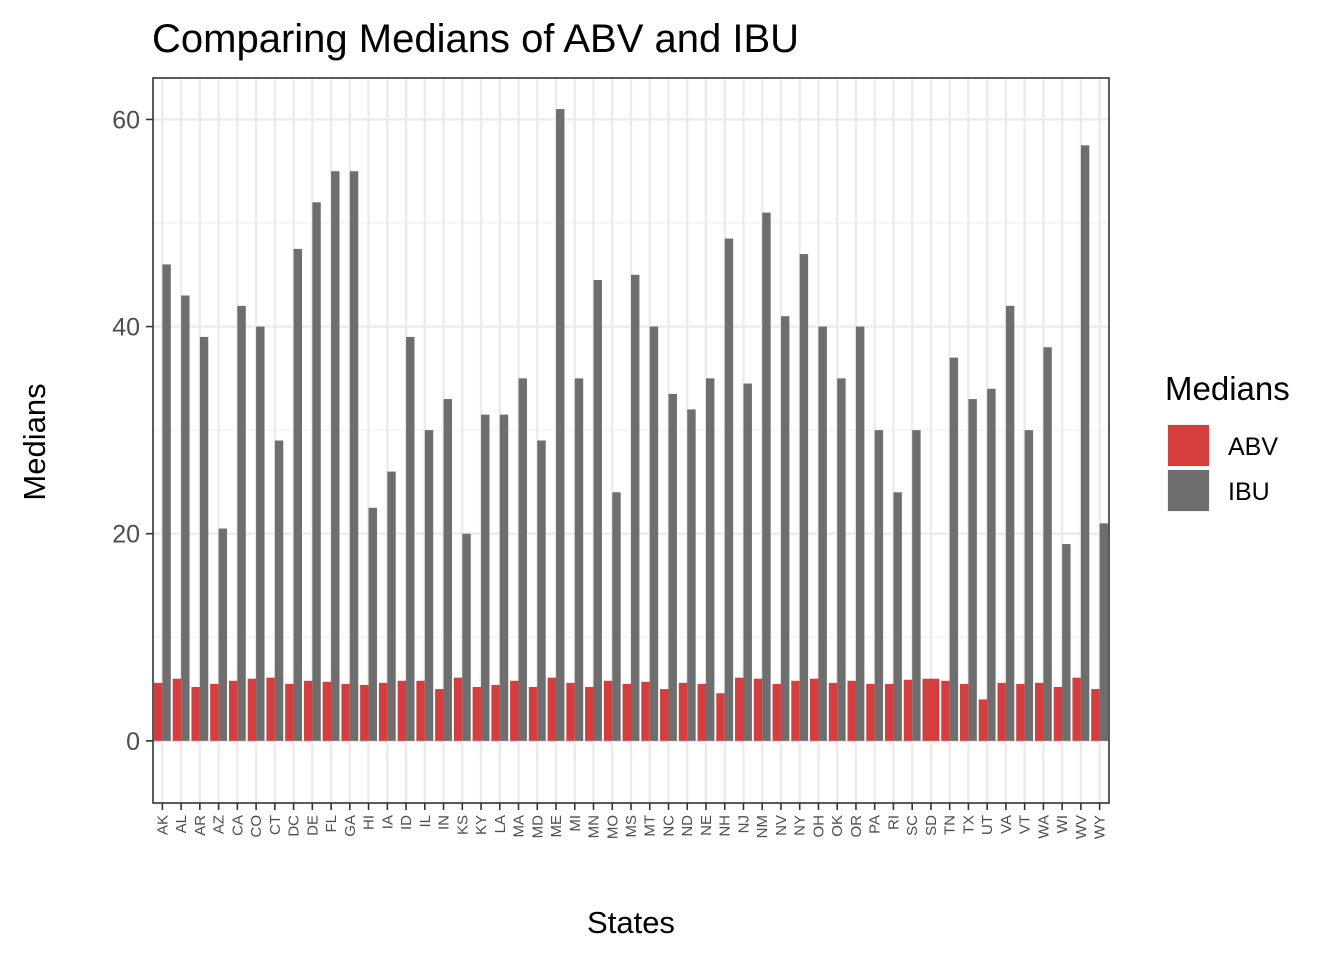 The width and height of the screenshot is (1344, 960). Describe the element at coordinates (466, 637) in the screenshot. I see `bar-ibu-ks` at that location.